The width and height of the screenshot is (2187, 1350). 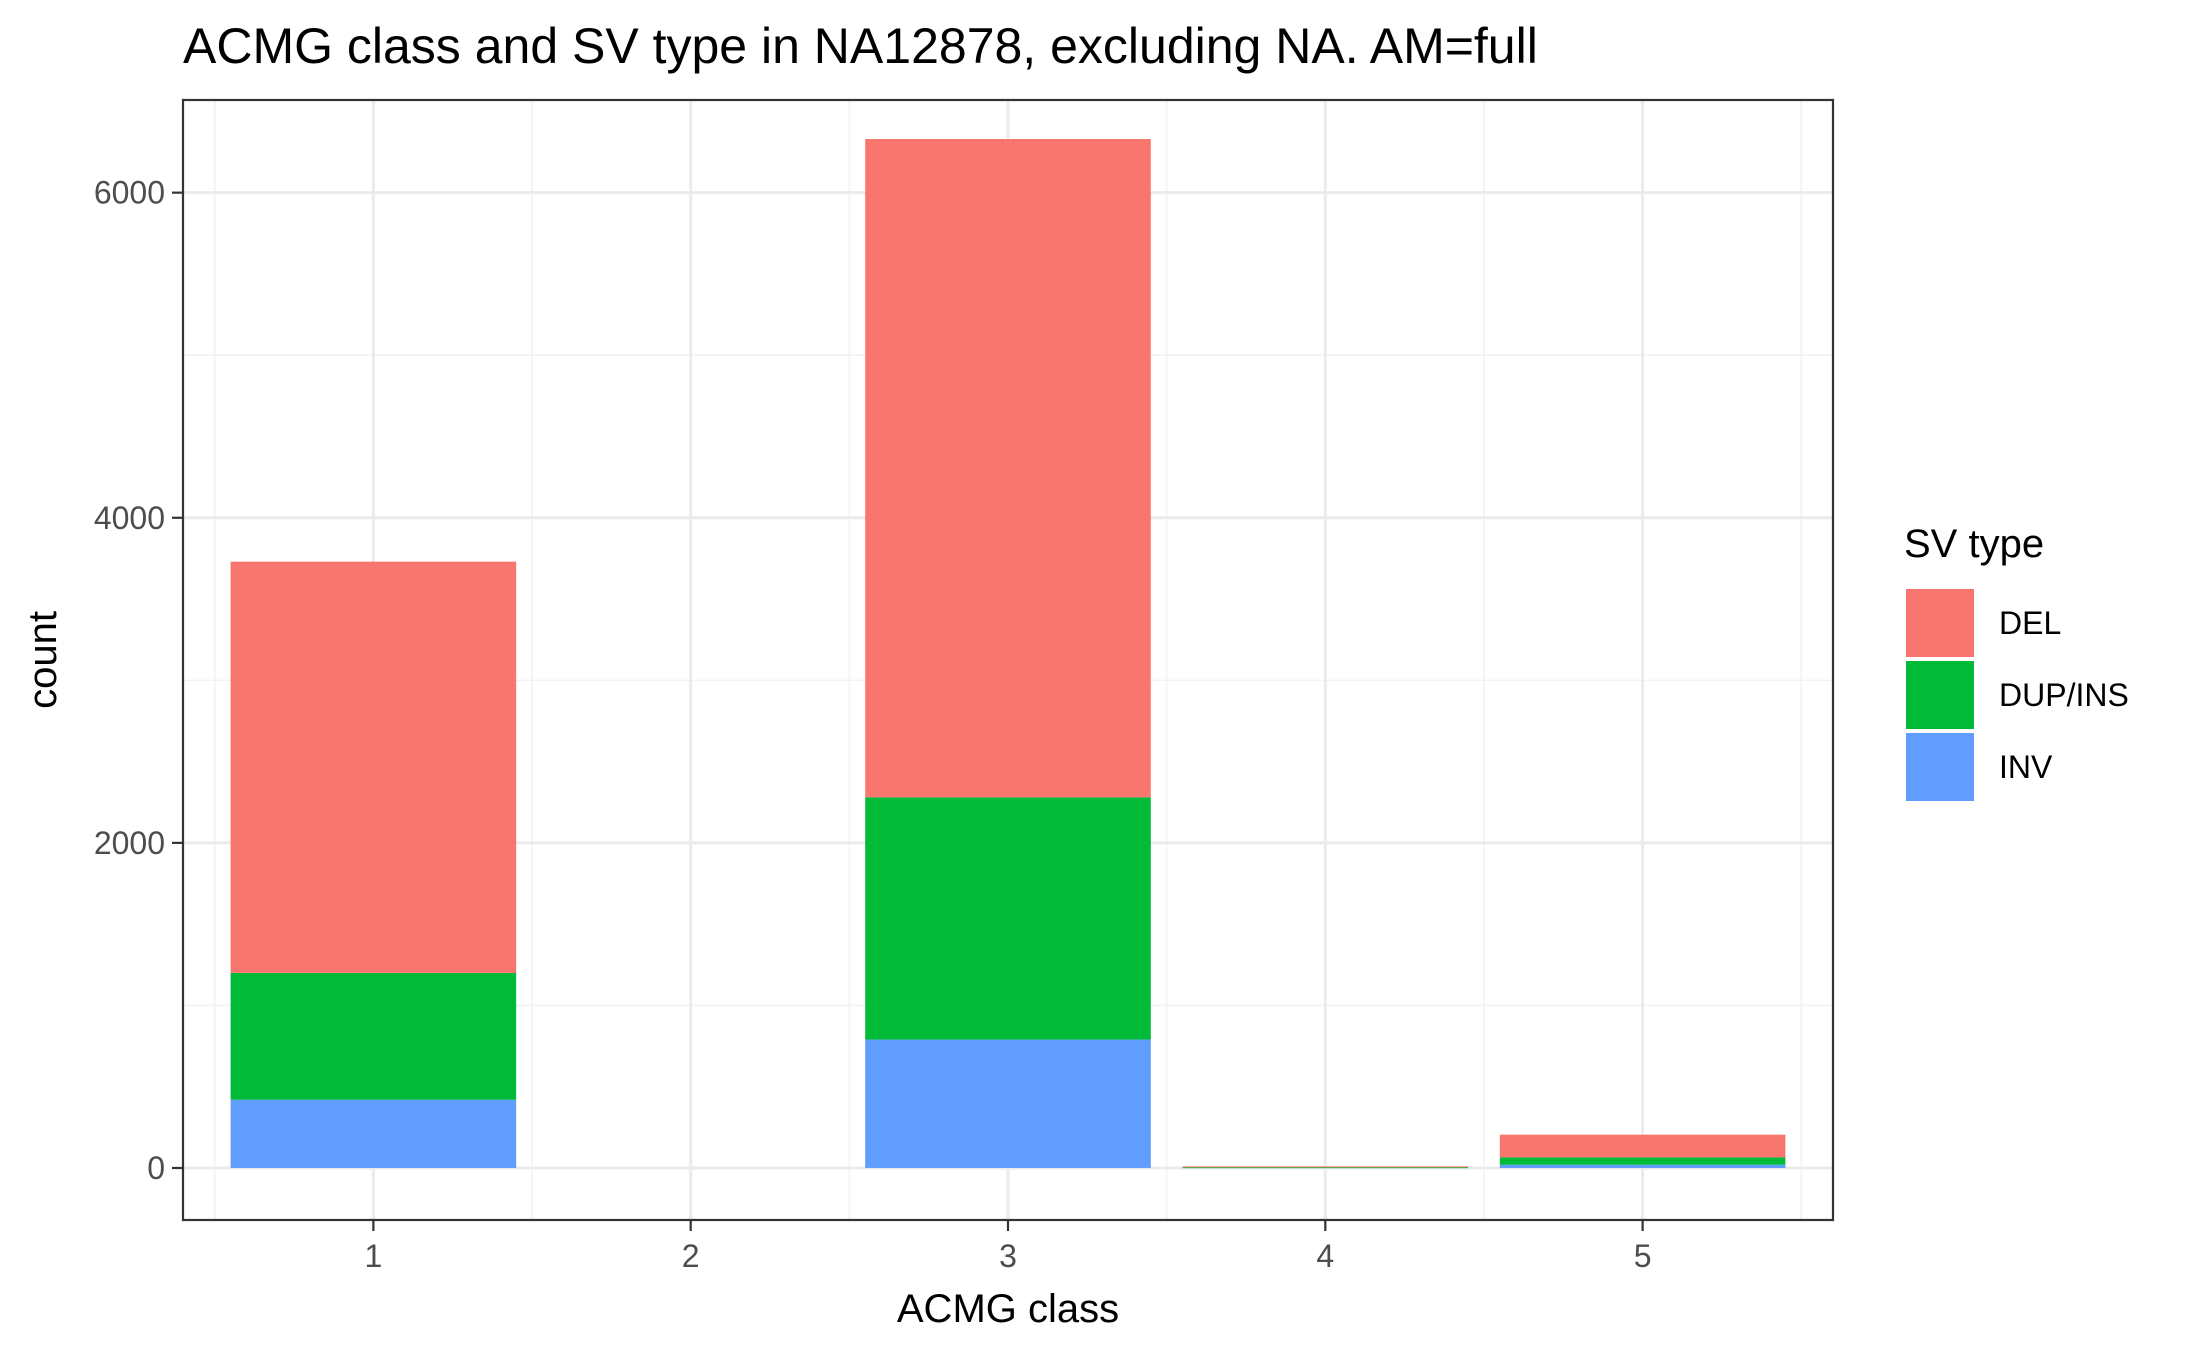 What do you see at coordinates (1940, 623) in the screenshot?
I see `legend-key-del` at bounding box center [1940, 623].